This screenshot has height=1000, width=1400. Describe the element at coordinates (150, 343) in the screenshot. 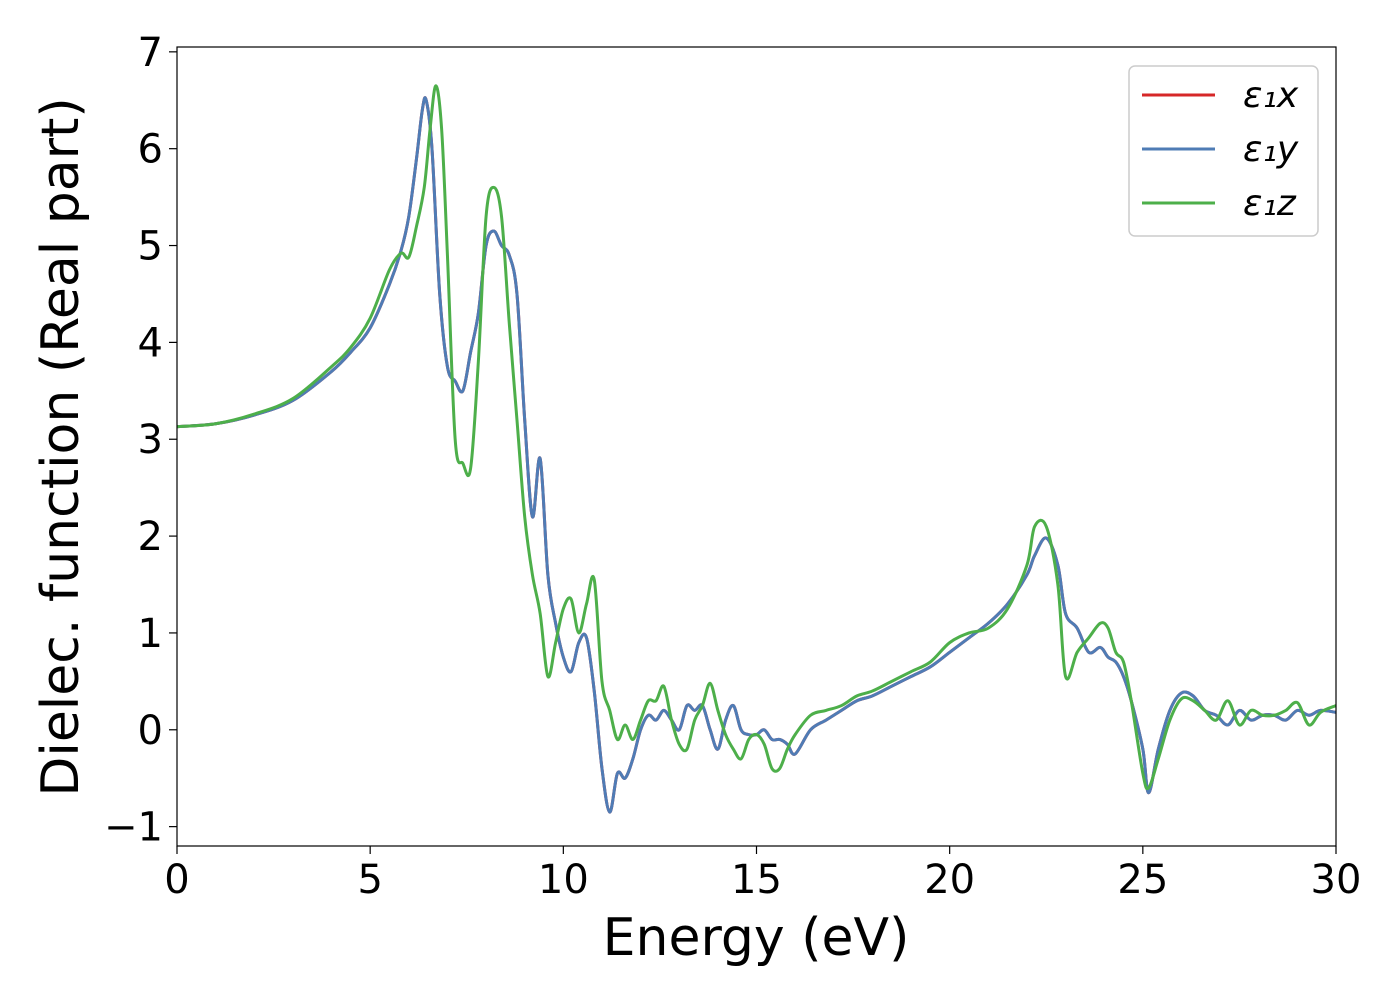

I see `y-tick-label: 4` at that location.